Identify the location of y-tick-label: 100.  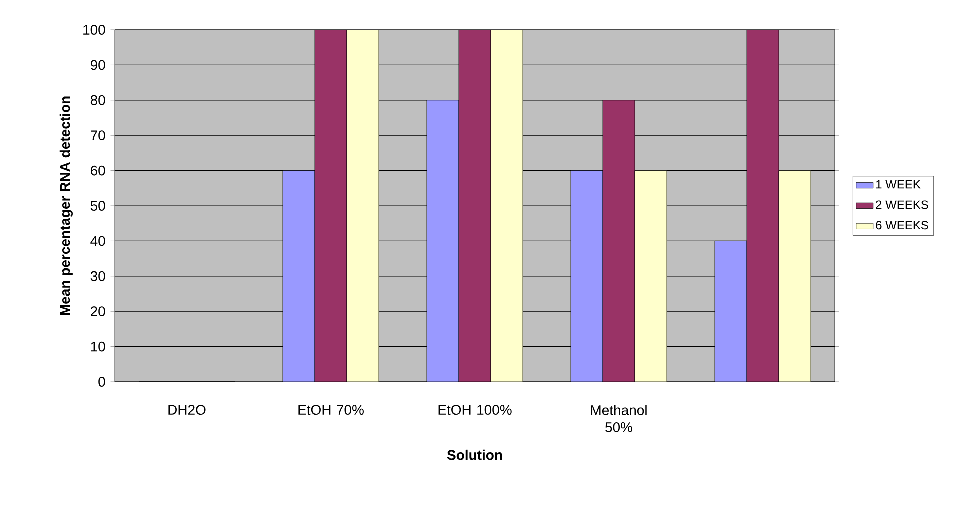
(95, 30).